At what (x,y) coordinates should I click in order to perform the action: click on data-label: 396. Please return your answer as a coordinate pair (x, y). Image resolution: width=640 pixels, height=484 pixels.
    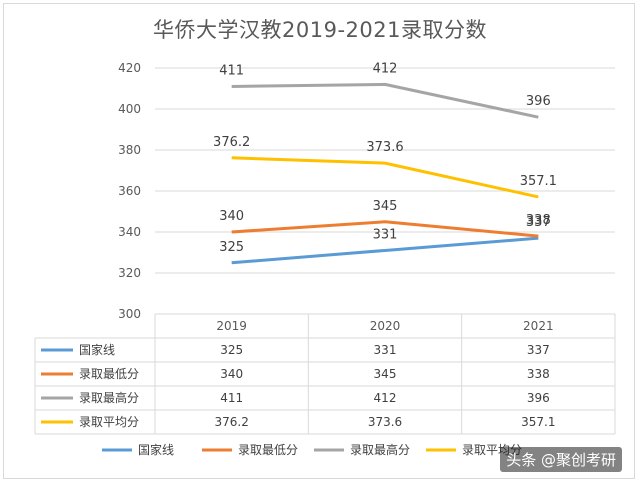
    Looking at the image, I should click on (538, 101).